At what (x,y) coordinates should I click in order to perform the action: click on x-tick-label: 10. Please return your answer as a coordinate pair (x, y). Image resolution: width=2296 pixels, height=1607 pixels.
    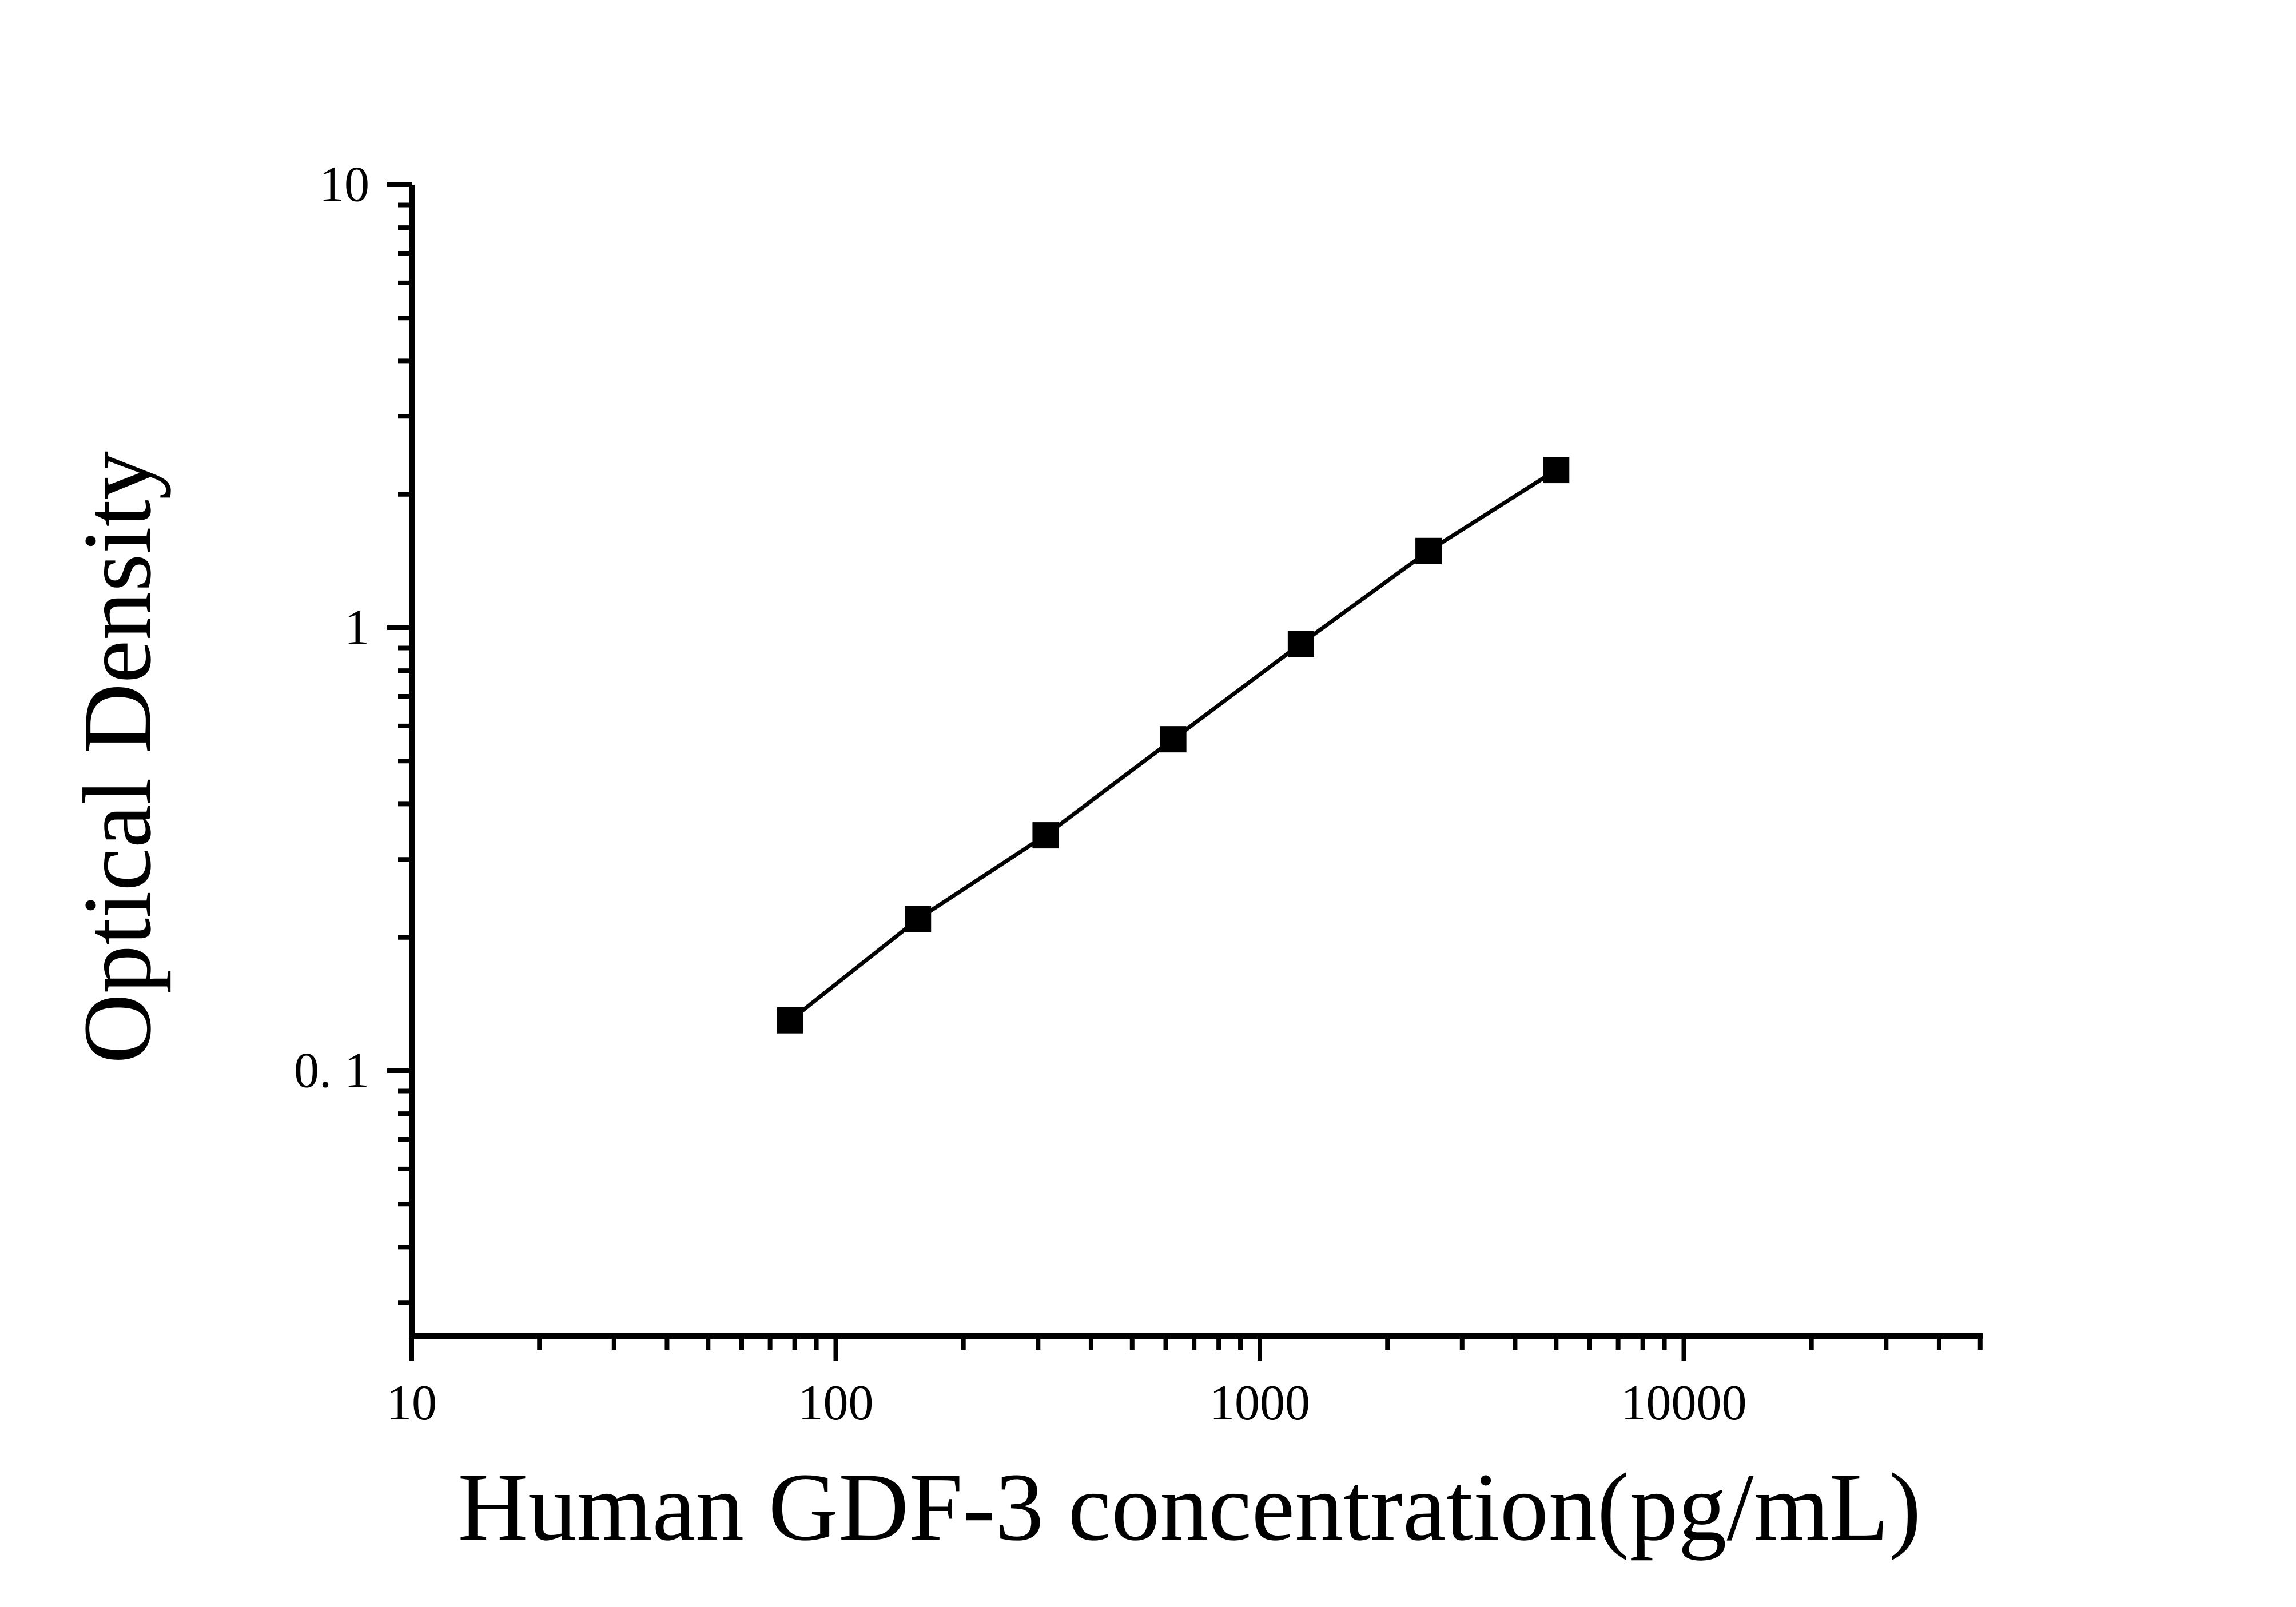
    Looking at the image, I should click on (412, 1403).